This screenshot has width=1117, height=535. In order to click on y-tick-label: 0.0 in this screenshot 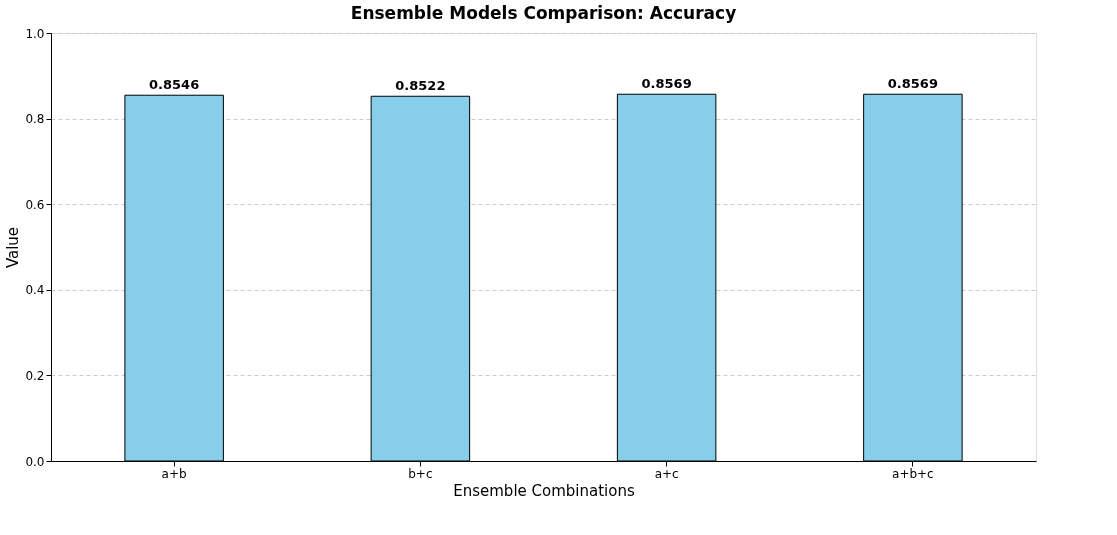, I will do `click(35, 461)`.